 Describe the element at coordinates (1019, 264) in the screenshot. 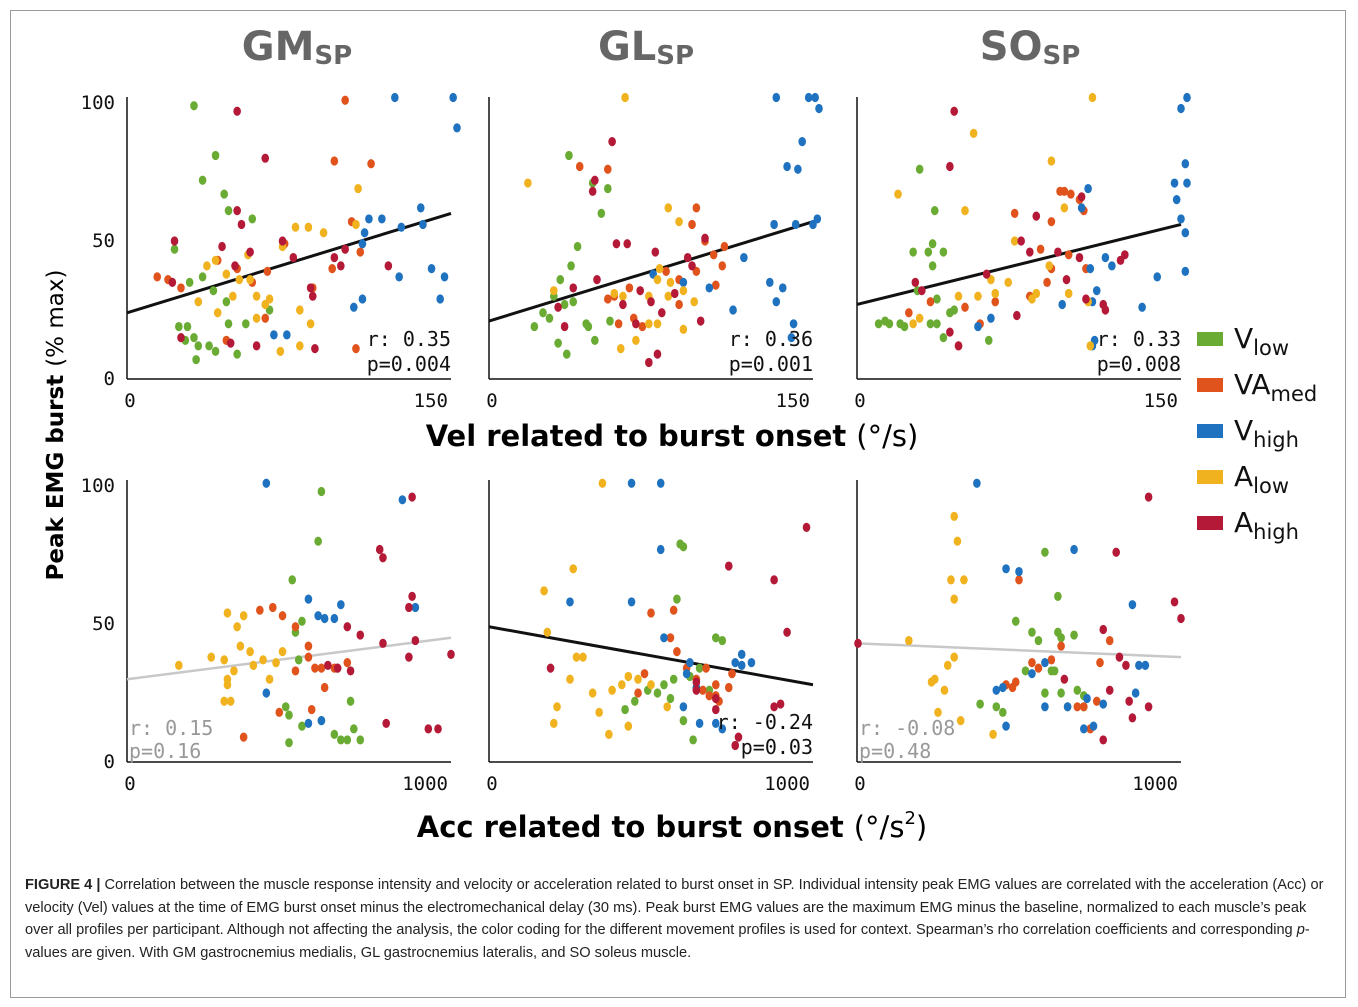

I see `regression-line` at that location.